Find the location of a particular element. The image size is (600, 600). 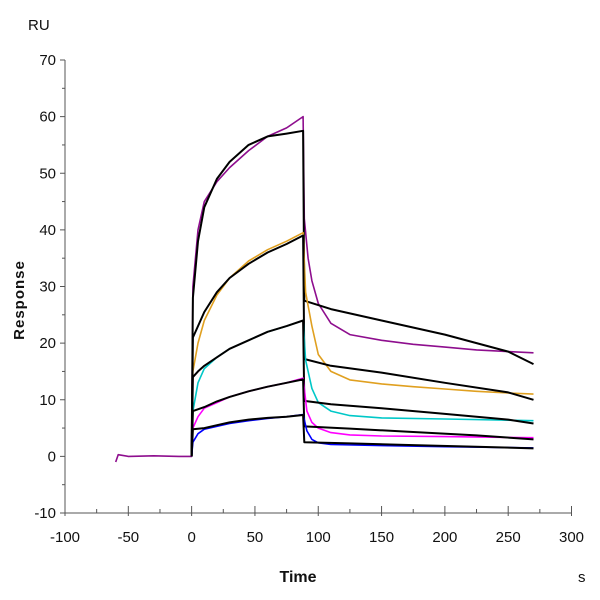

x-tick-label: 250 is located at coordinates (508, 537).